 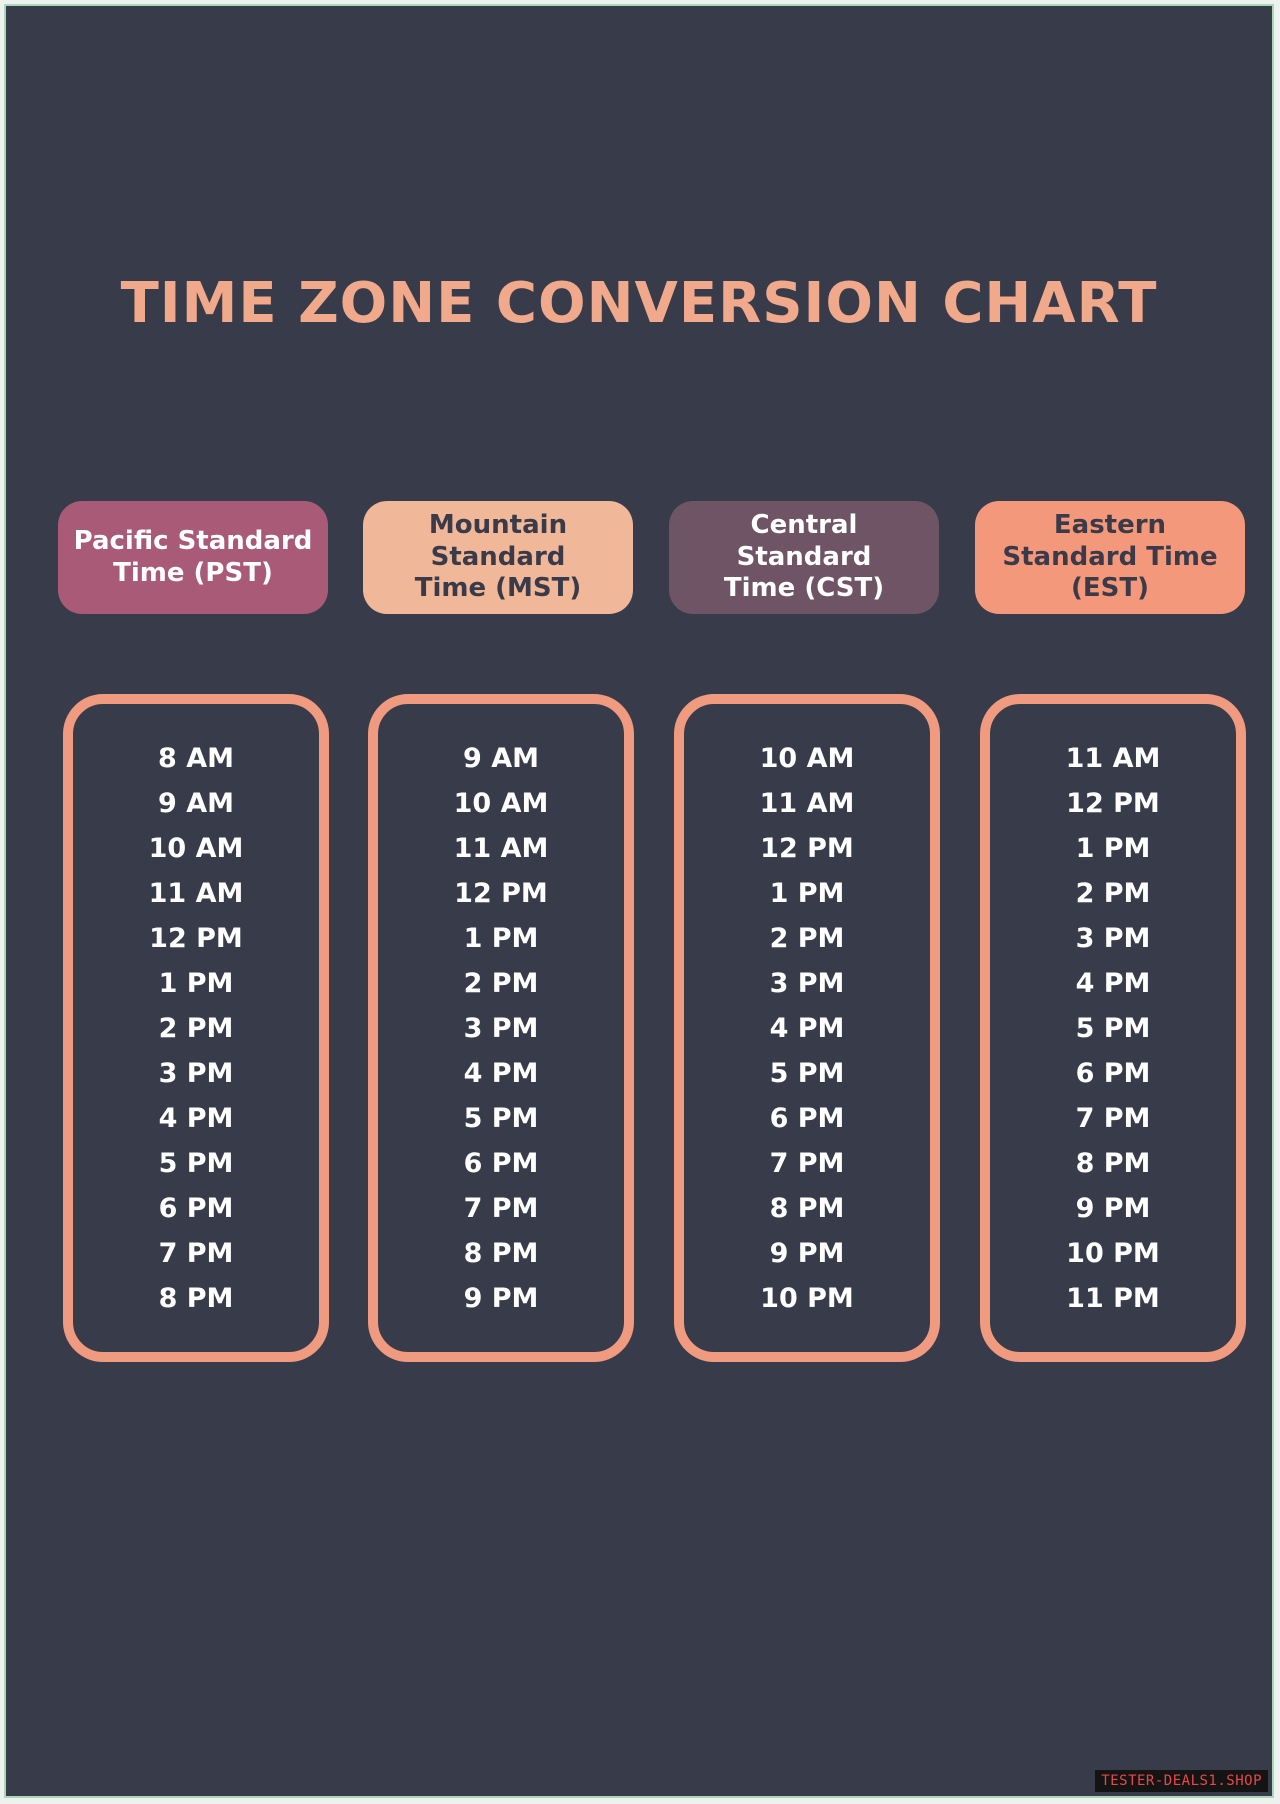 I want to click on watermark: TESTER-DEALS1.SHOP, so click(x=1181, y=1781).